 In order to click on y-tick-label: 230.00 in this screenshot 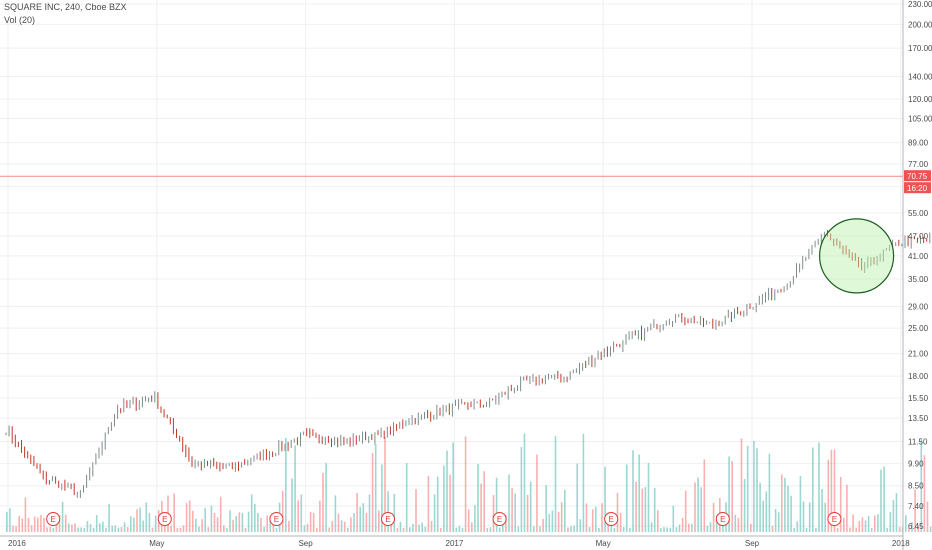, I will do `click(920, 4)`.